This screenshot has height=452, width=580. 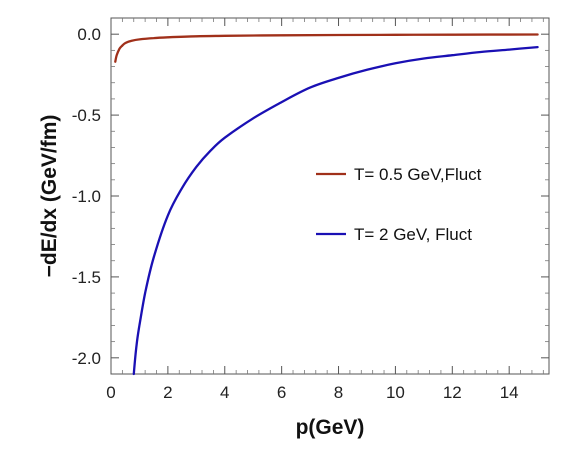 I want to click on legend-label-1: T= 0.5 GeV,Fluct, so click(x=418, y=174).